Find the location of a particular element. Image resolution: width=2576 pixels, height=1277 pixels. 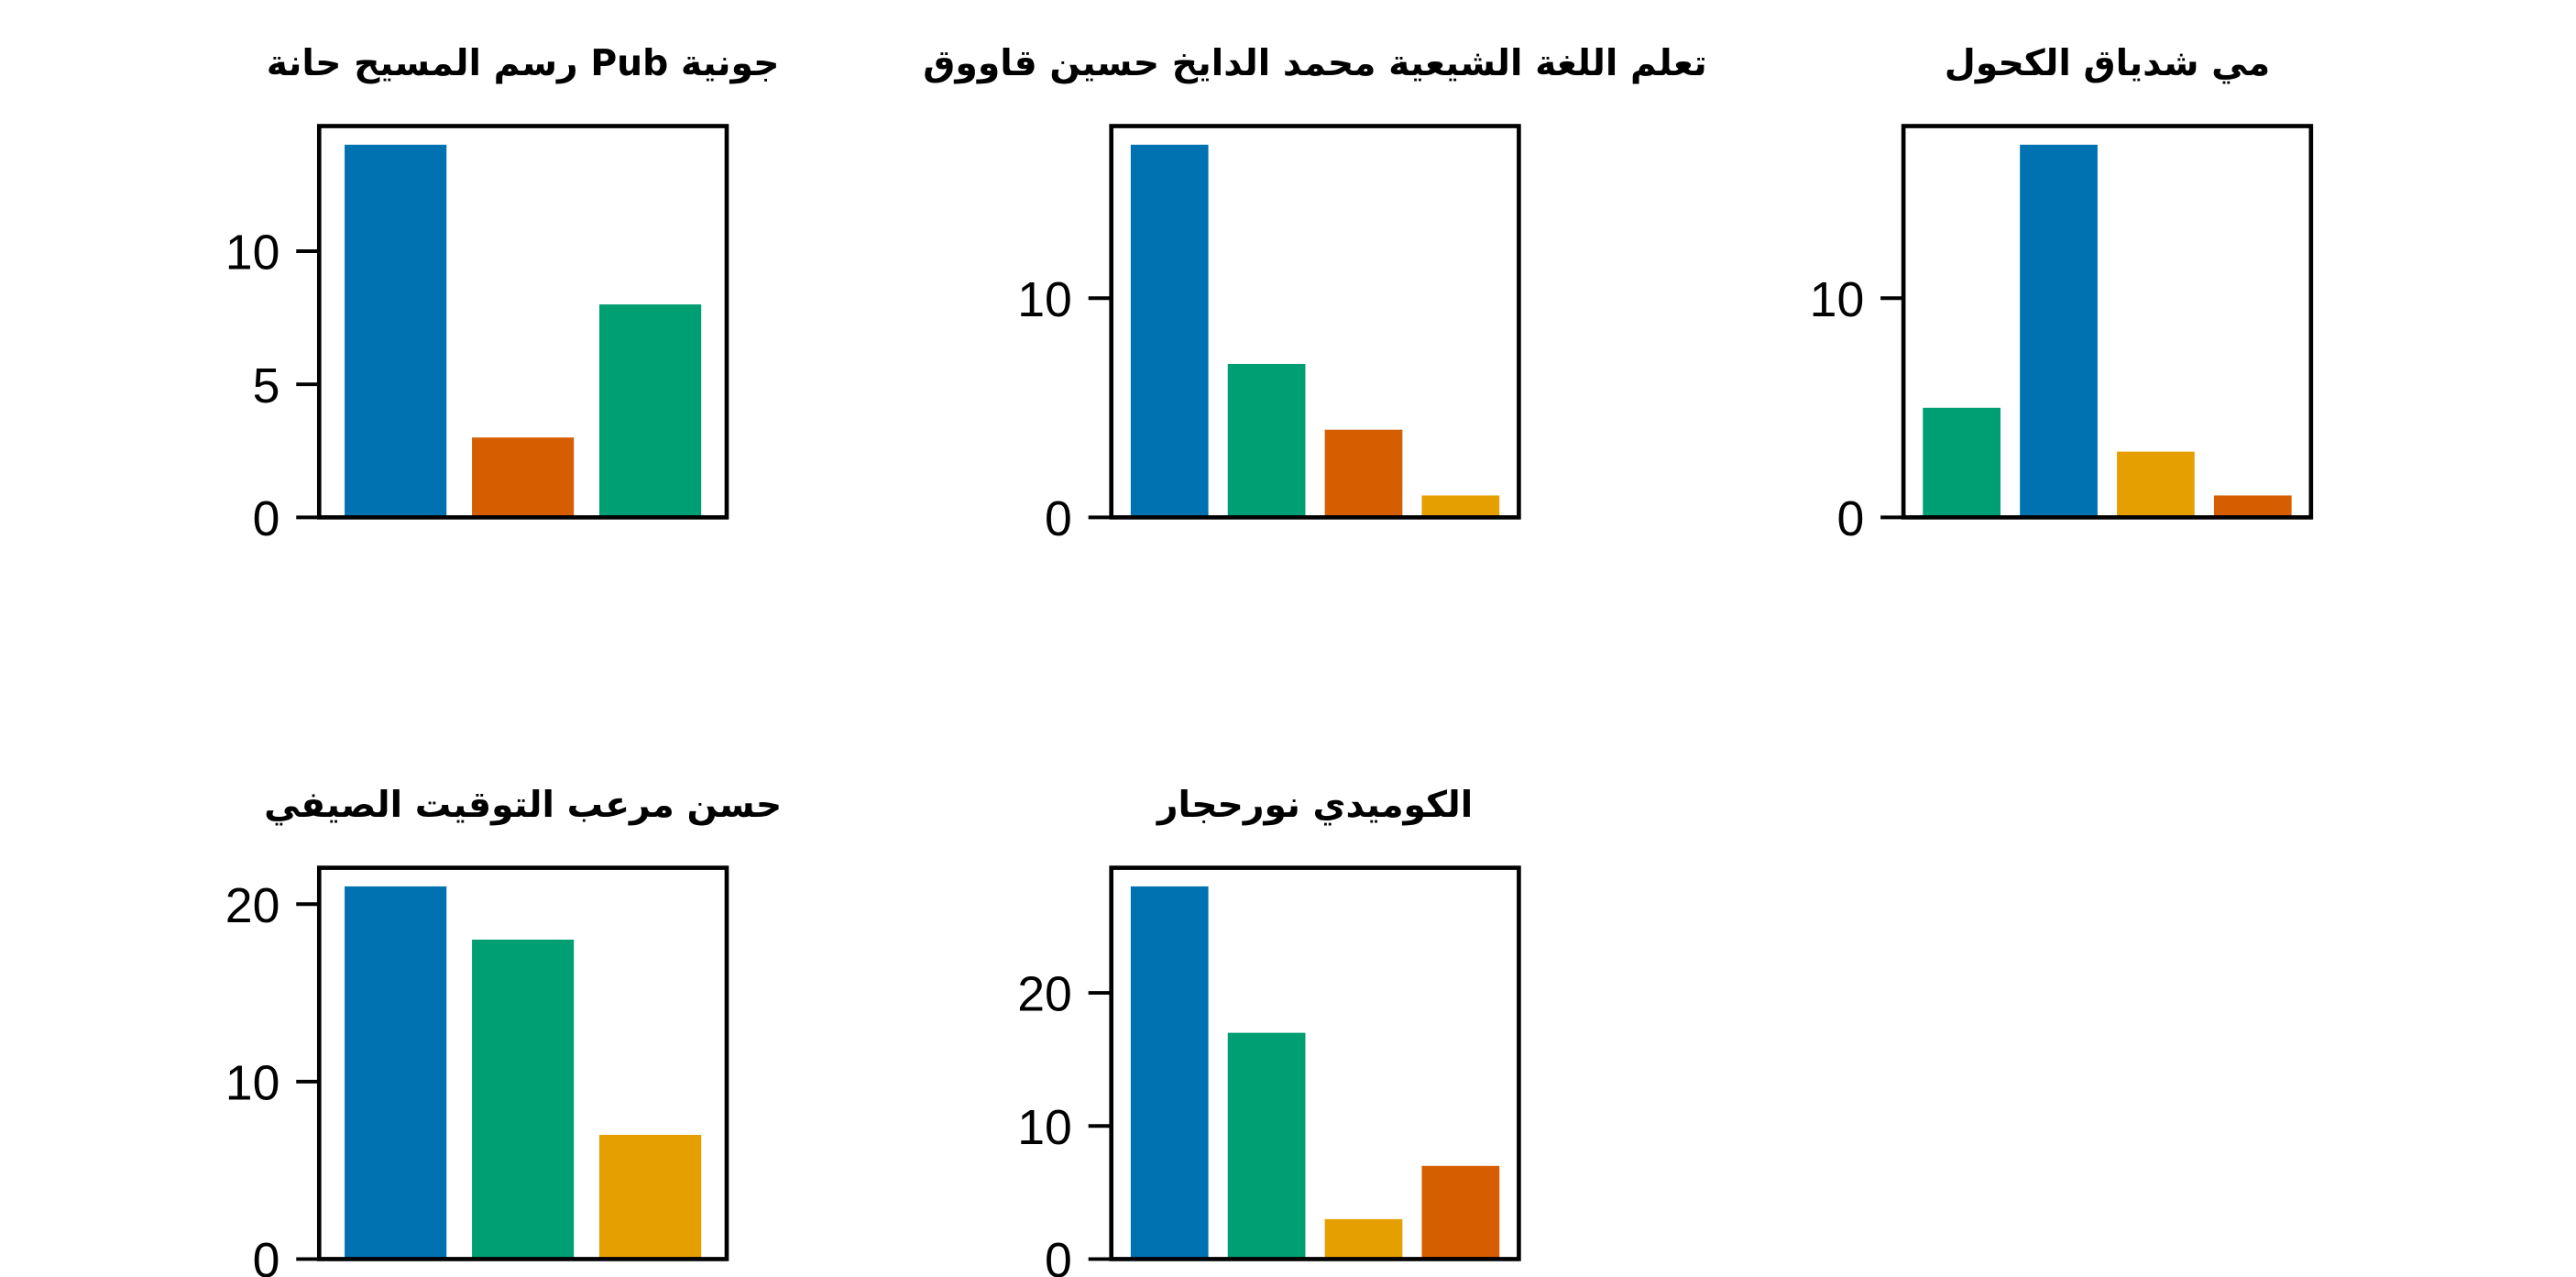

chart-panel-3: 0 10 مي شدياق الكحول is located at coordinates (2062, 294).